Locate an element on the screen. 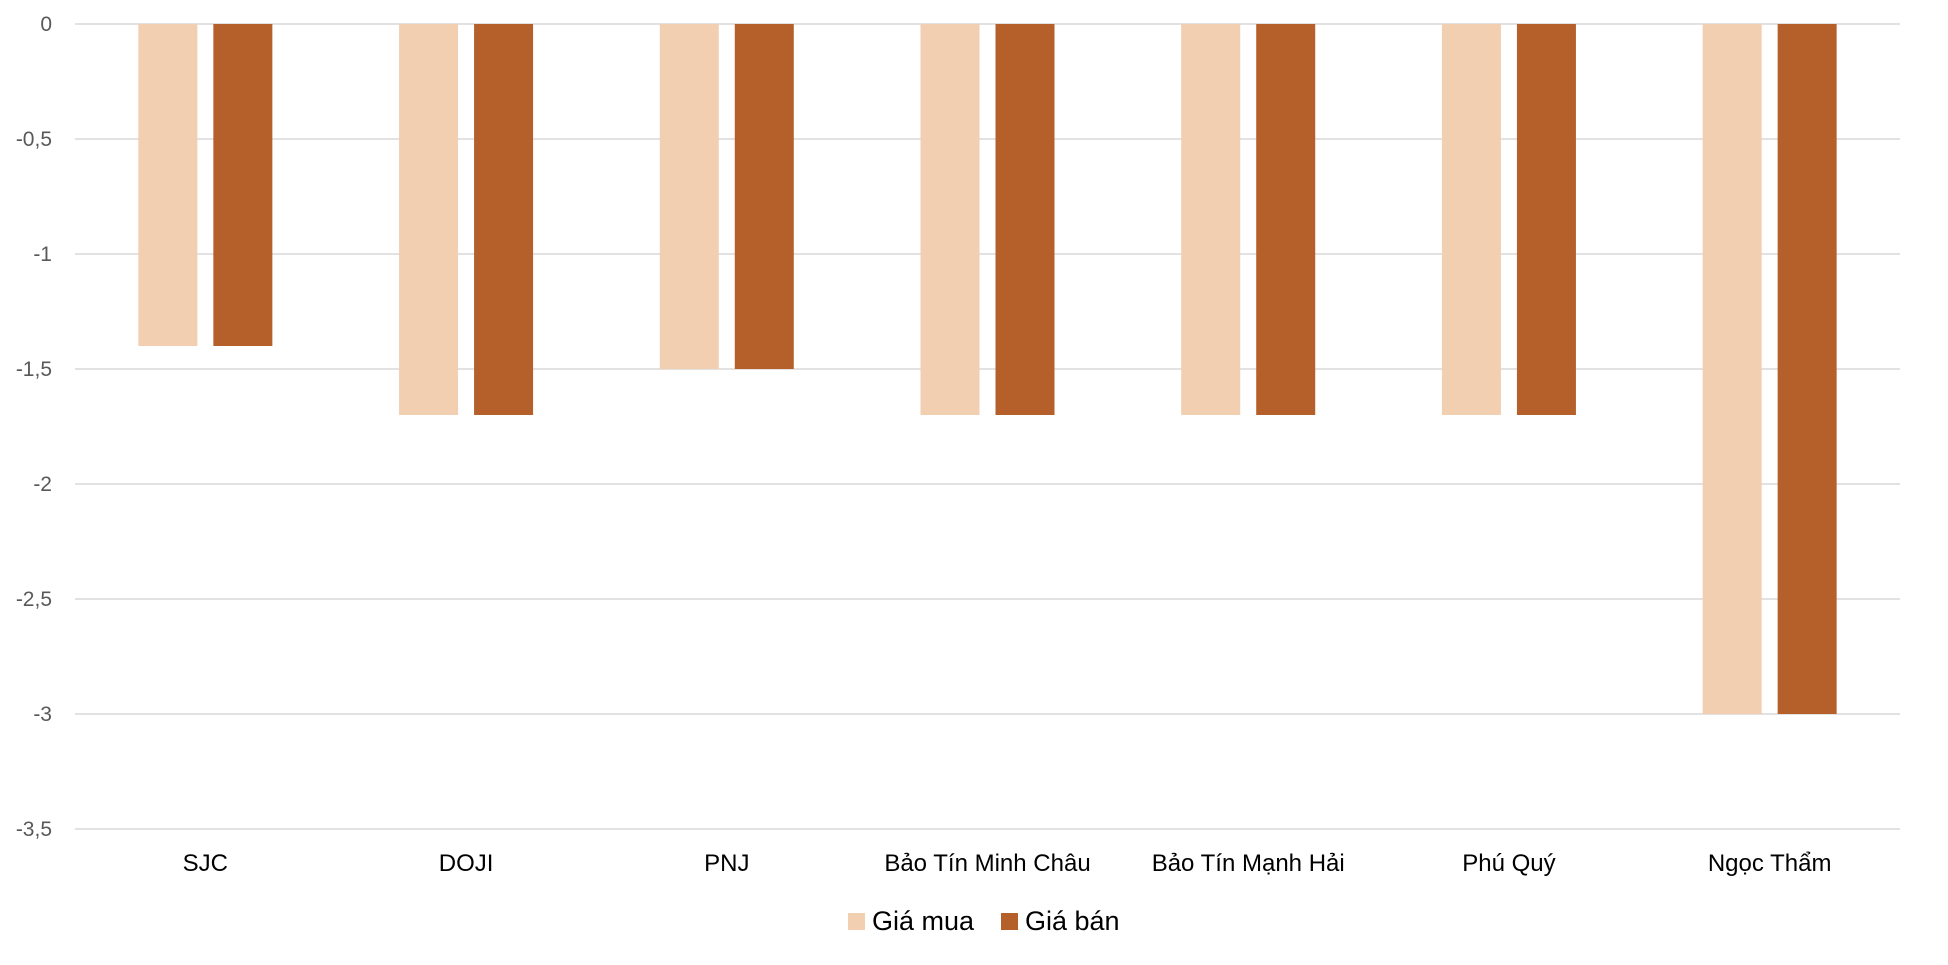  x-tick-label: PNJ is located at coordinates (726, 863).